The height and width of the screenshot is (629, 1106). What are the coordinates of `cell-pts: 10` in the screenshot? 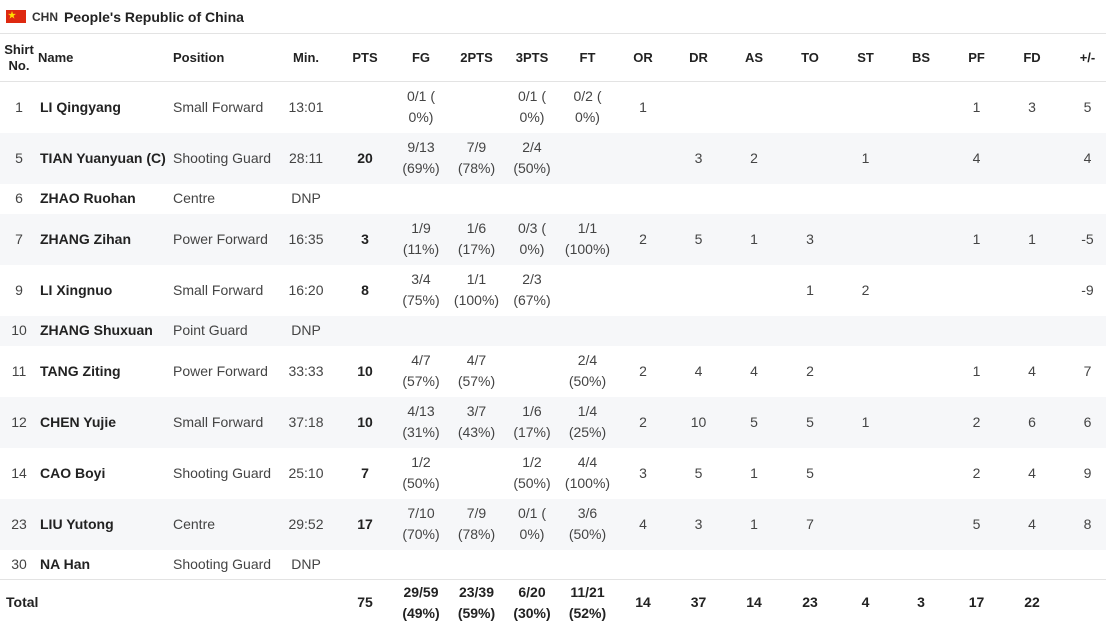 It's located at (365, 370).